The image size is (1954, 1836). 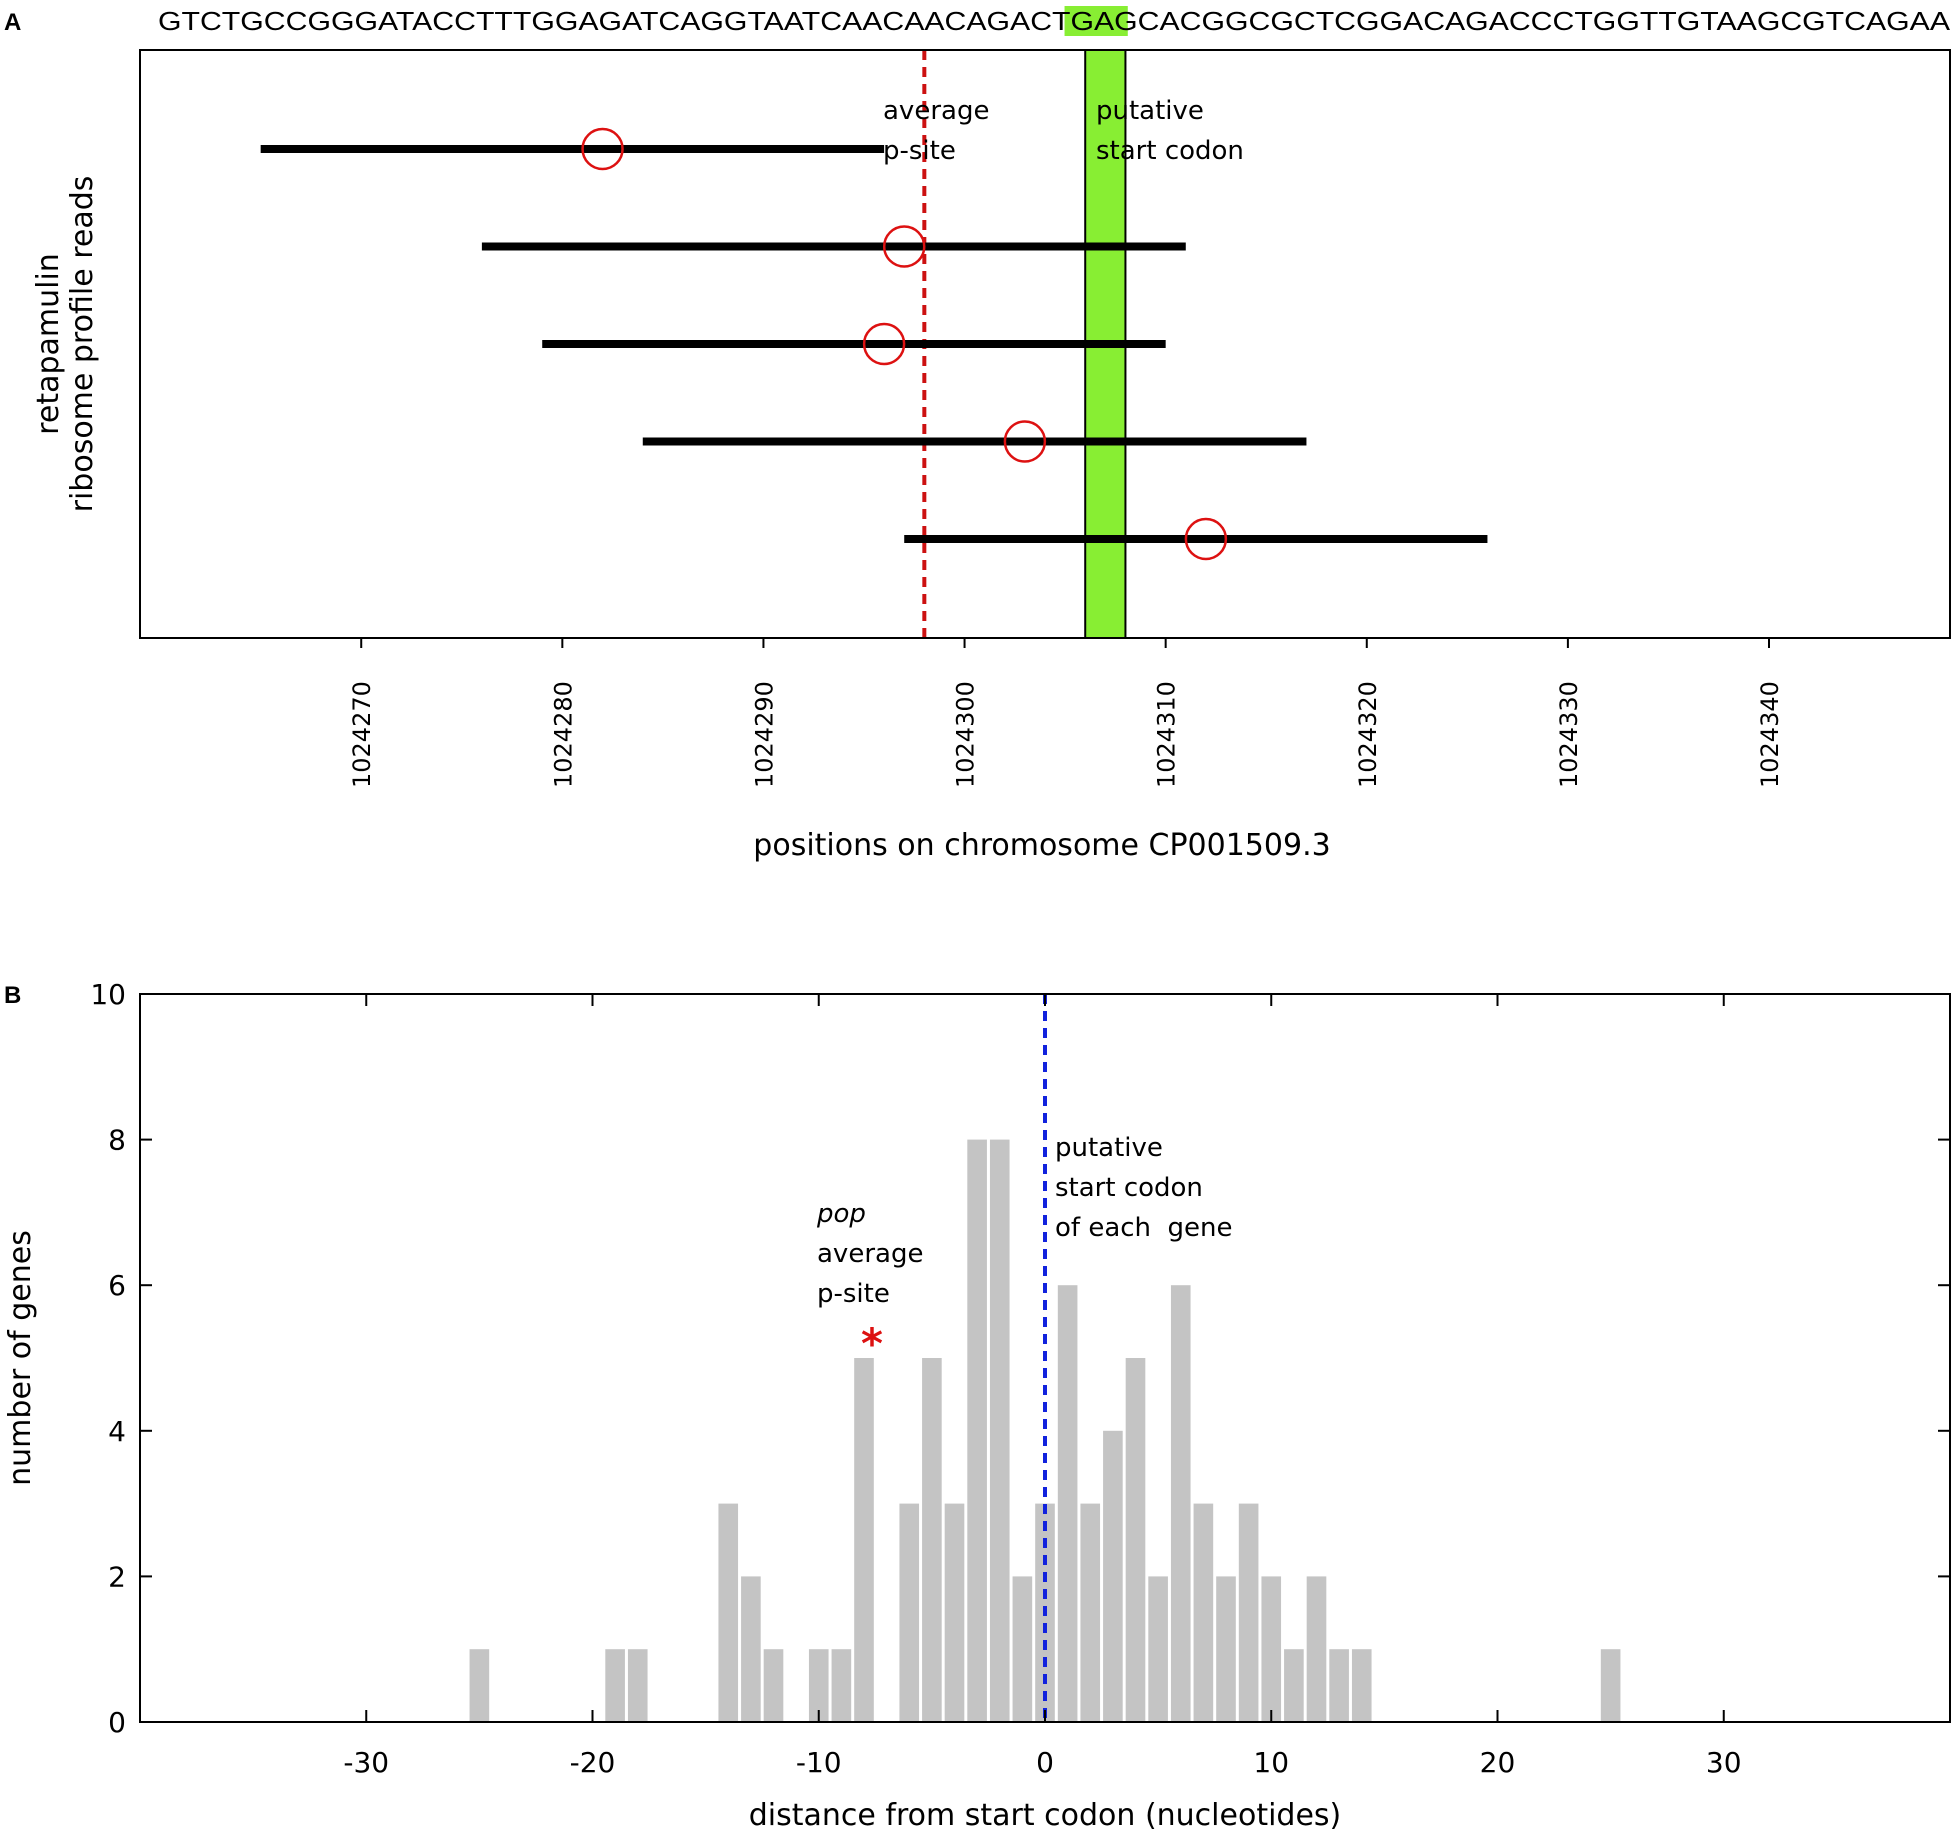 I want to click on sequence-highlight, so click(x=1096, y=21).